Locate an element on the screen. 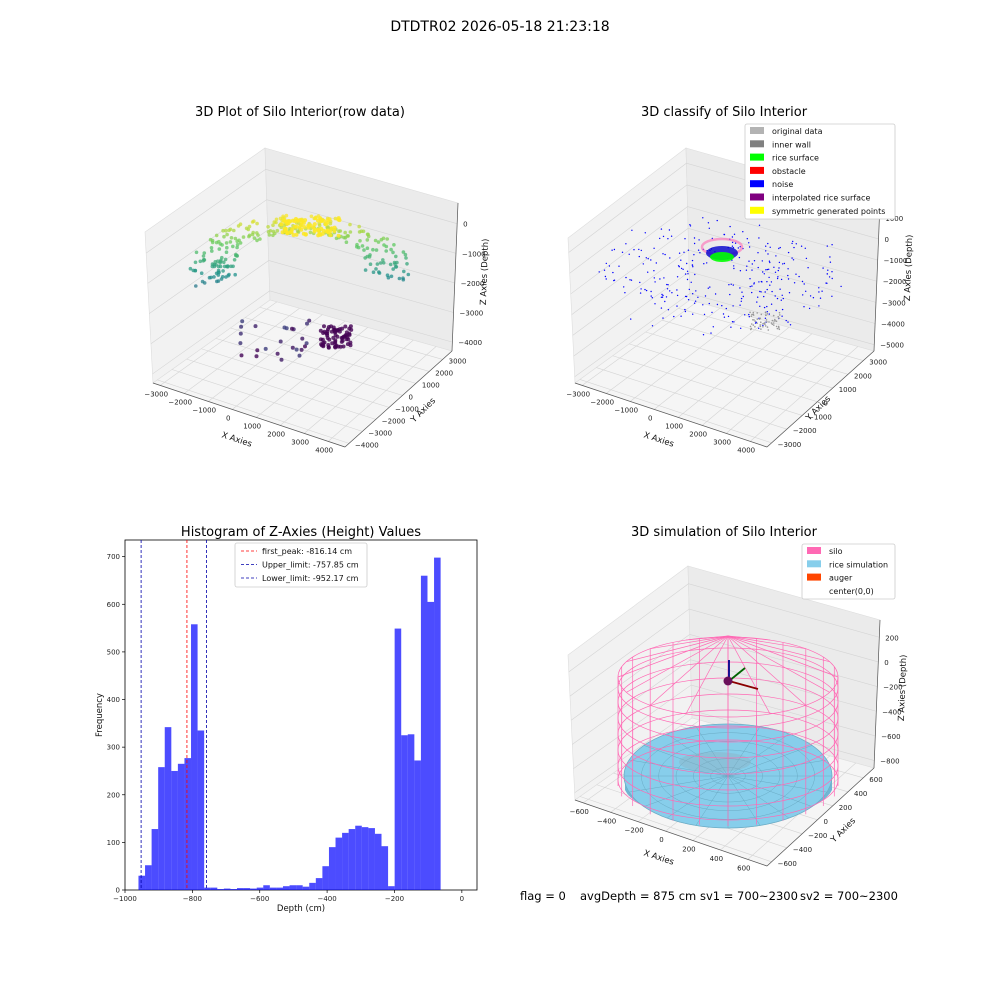 The height and width of the screenshot is (1000, 1000). classify-legend-swatch is located at coordinates (757, 157).